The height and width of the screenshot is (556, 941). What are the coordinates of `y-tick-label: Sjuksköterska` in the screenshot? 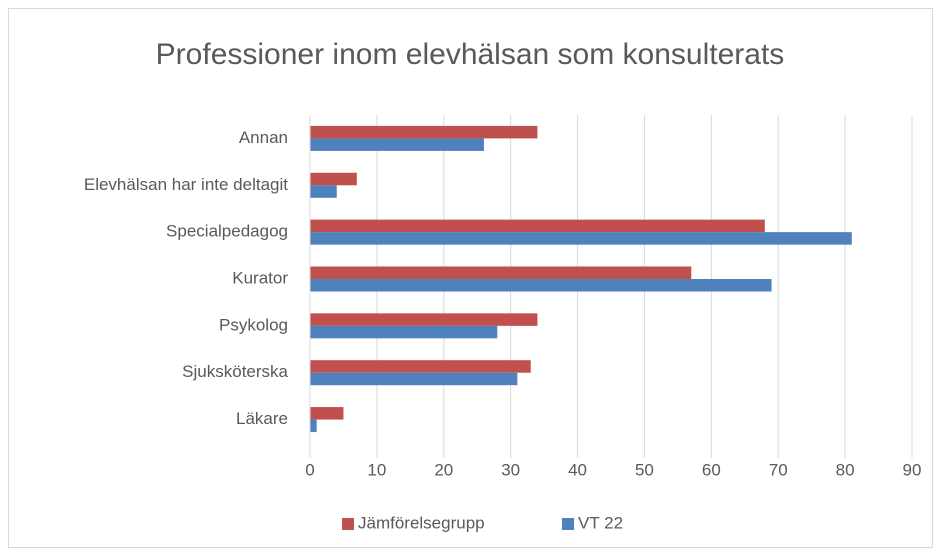 It's located at (235, 371).